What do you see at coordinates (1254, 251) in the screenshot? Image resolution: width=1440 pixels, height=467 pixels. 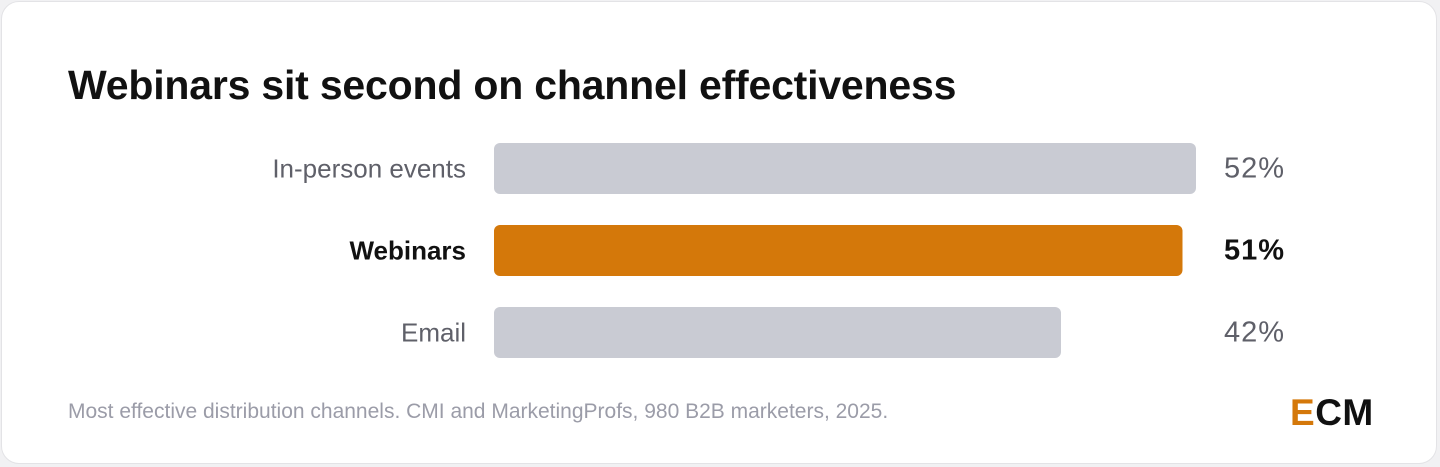 I see `value-label-webinars: 51%` at bounding box center [1254, 251].